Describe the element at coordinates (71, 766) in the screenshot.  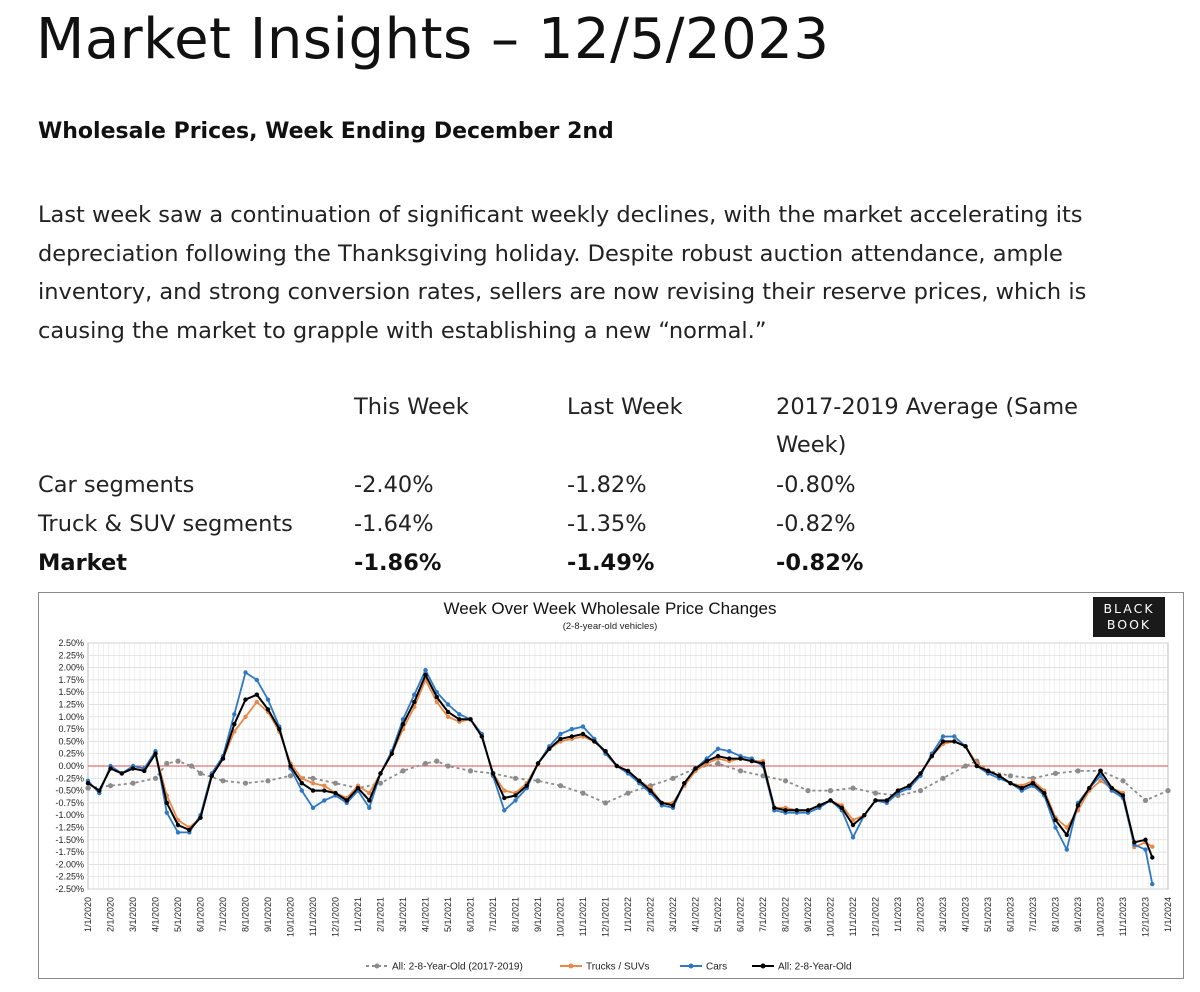
I see `y-tick-label: 0.00%` at that location.